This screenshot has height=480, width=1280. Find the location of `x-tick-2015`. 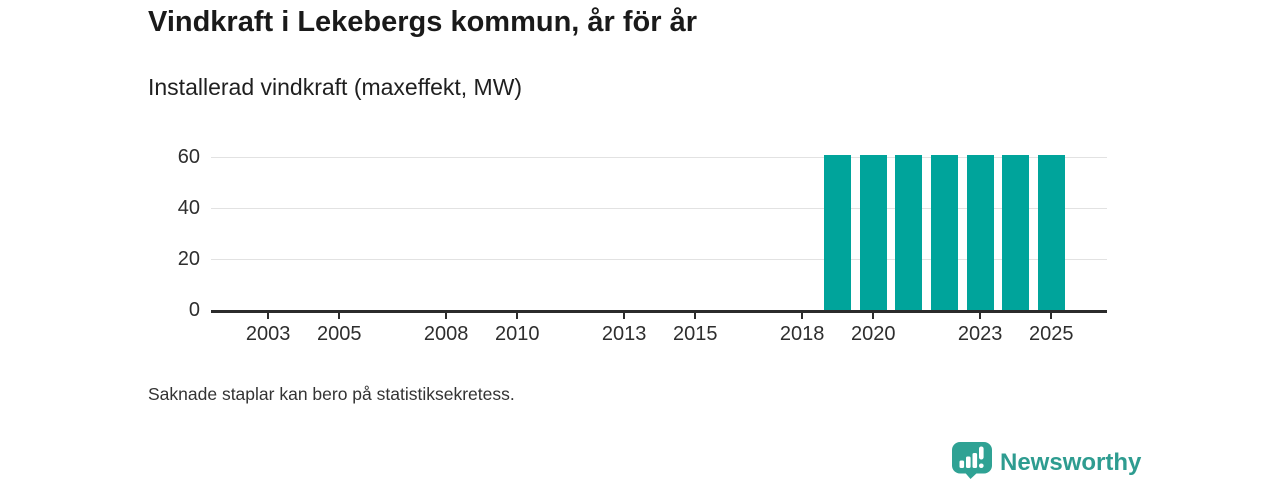

x-tick-2015 is located at coordinates (695, 316).